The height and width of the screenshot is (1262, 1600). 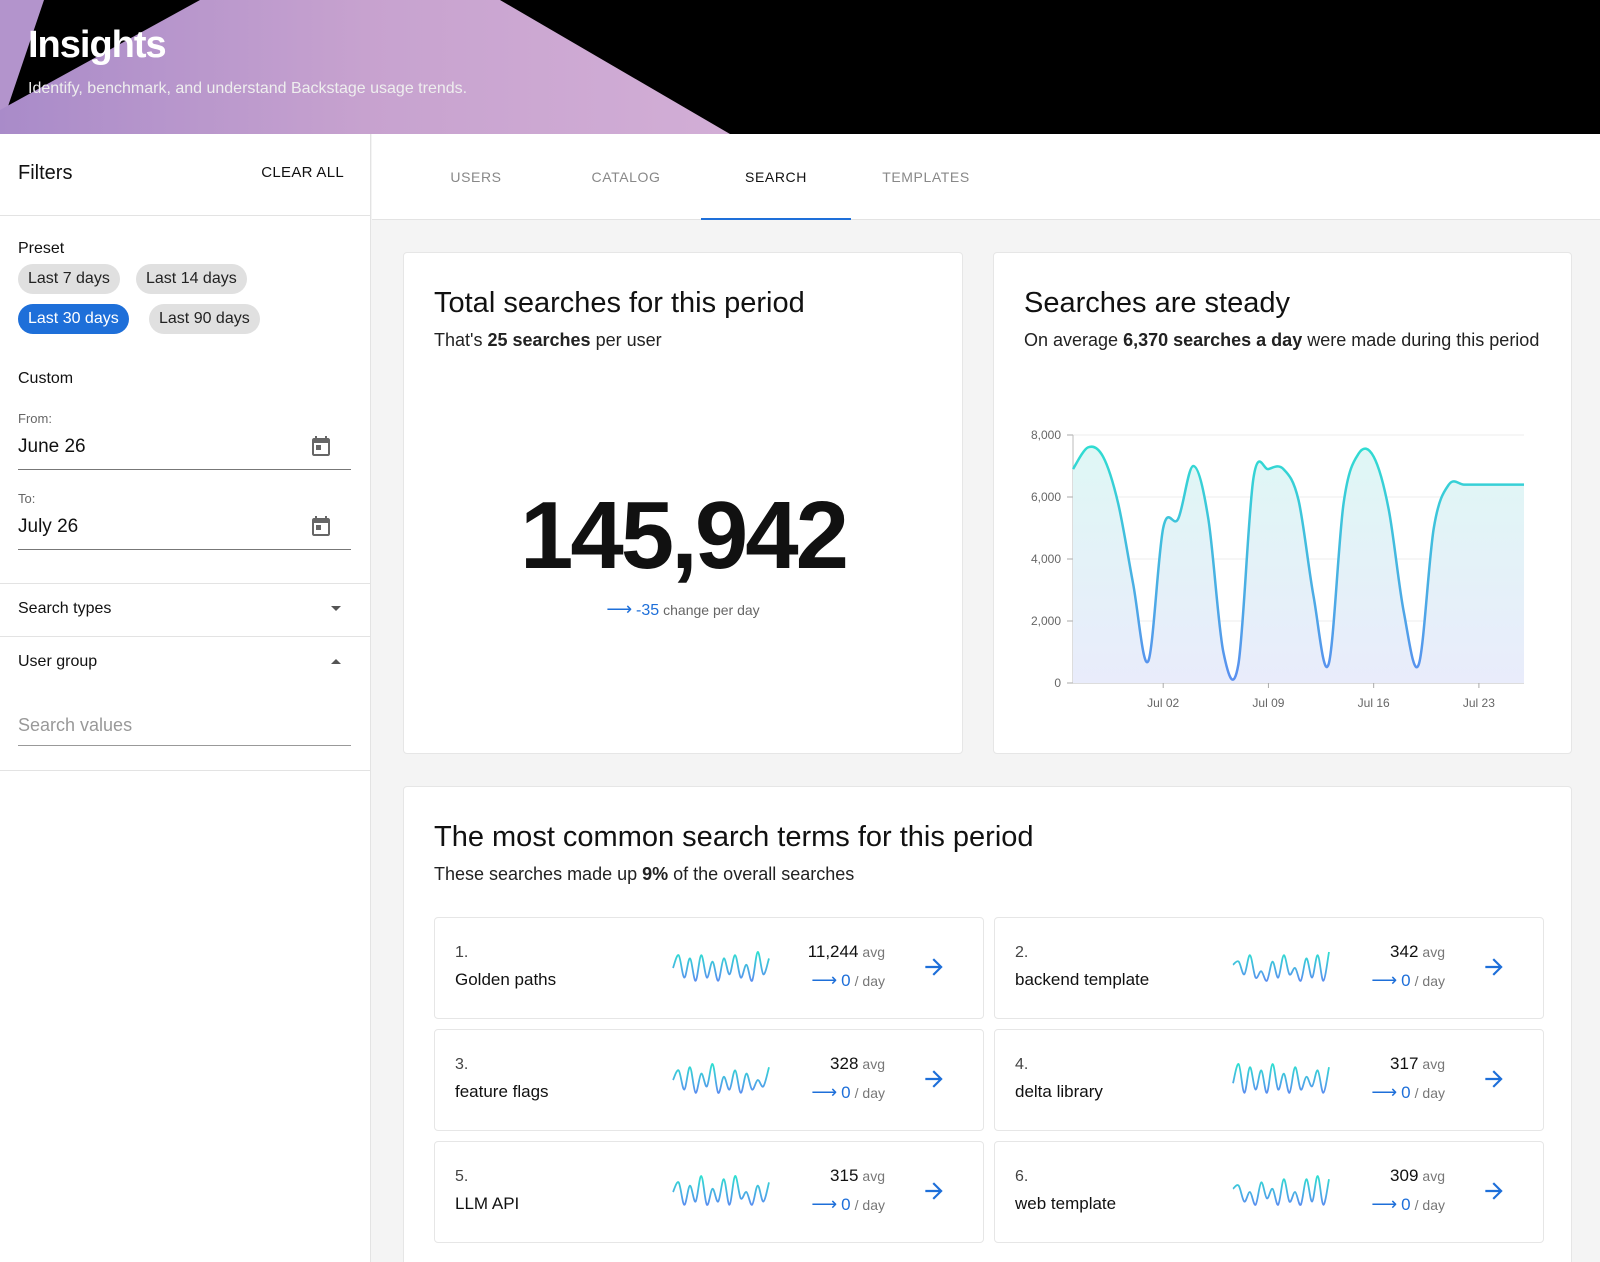 What do you see at coordinates (35, 418) in the screenshot?
I see `from-label: From:` at bounding box center [35, 418].